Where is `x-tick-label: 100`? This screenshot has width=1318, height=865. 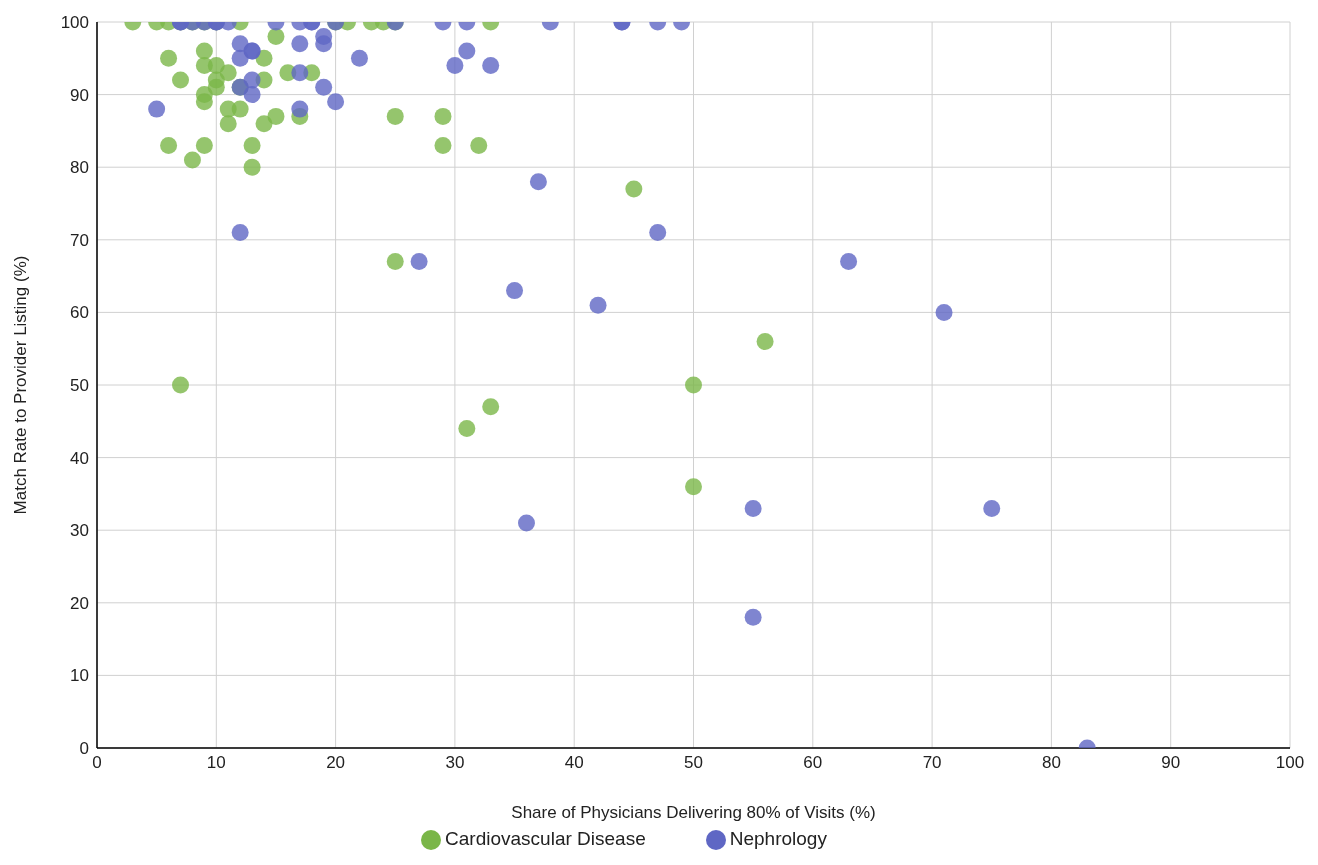
x-tick-label: 100 is located at coordinates (1290, 763).